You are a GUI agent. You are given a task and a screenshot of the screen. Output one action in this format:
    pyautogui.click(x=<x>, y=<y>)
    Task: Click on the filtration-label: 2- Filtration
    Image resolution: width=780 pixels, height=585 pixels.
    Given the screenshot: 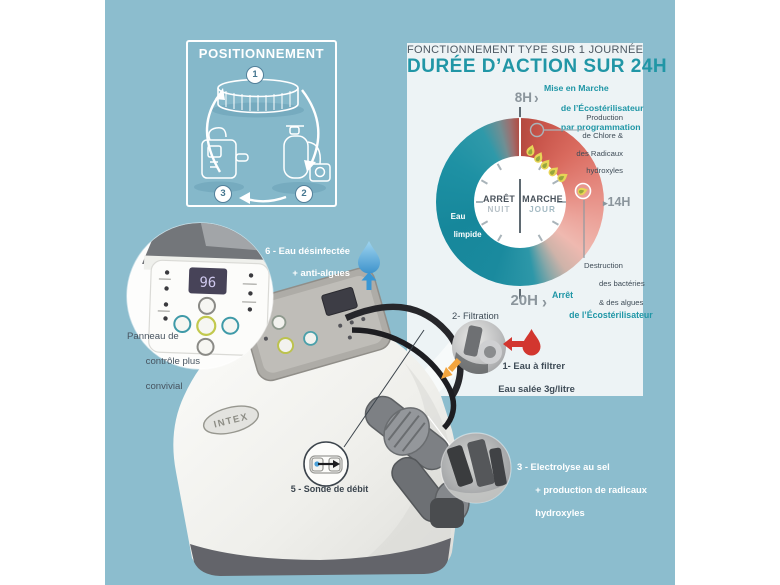 What is the action you would take?
    pyautogui.click(x=475, y=315)
    